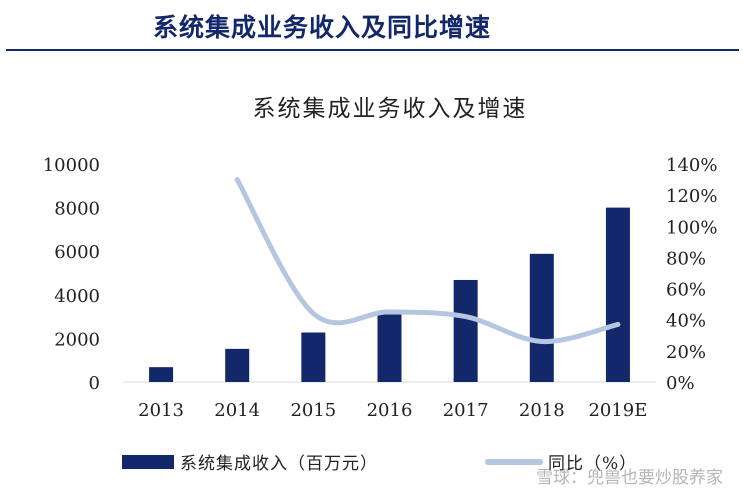 The width and height of the screenshot is (743, 498). What do you see at coordinates (691, 274) in the screenshot?
I see `right-axis: 0% 20% 40% 60% 80% 100% 120% 140%` at bounding box center [691, 274].